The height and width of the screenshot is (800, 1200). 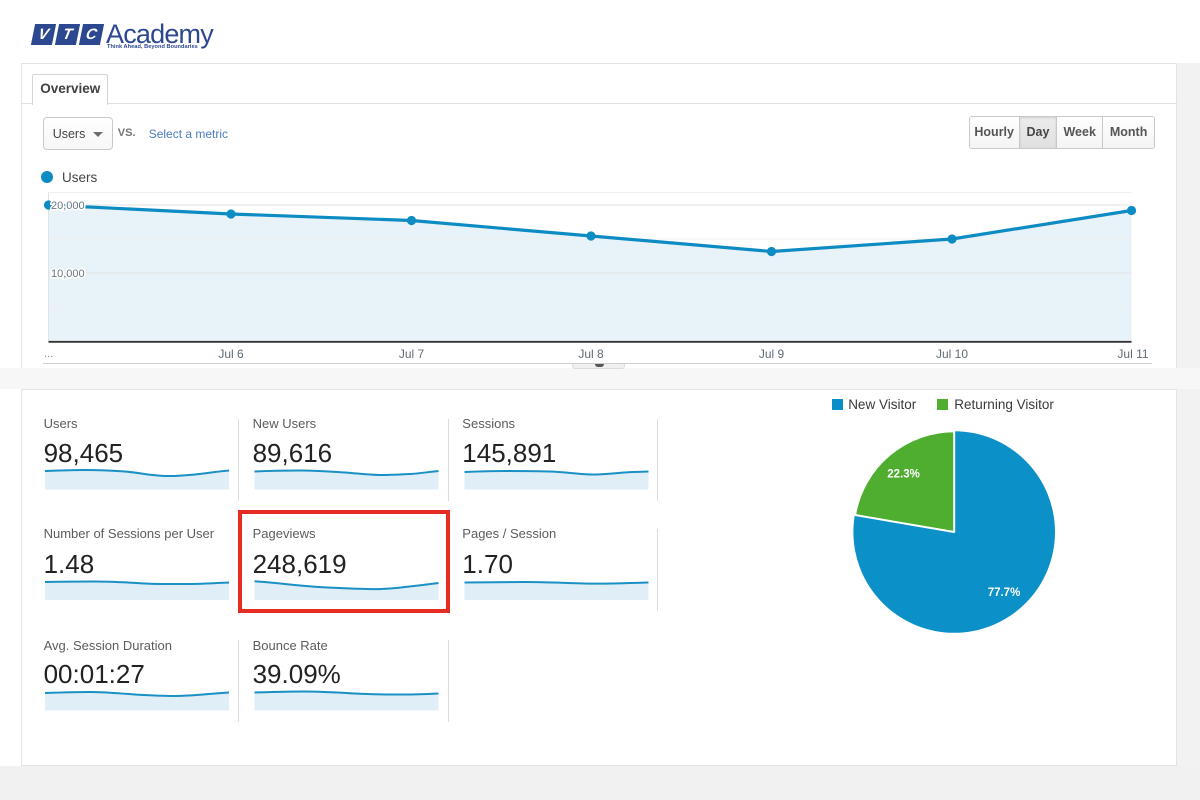 What do you see at coordinates (1004, 593) in the screenshot?
I see `svg-text: 77.7%` at bounding box center [1004, 593].